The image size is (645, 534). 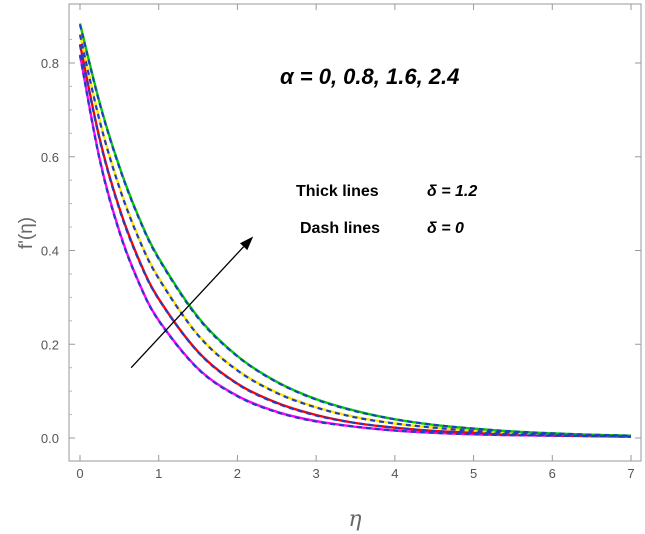 I want to click on dash-lines-delta: δ = 0, so click(x=445, y=228).